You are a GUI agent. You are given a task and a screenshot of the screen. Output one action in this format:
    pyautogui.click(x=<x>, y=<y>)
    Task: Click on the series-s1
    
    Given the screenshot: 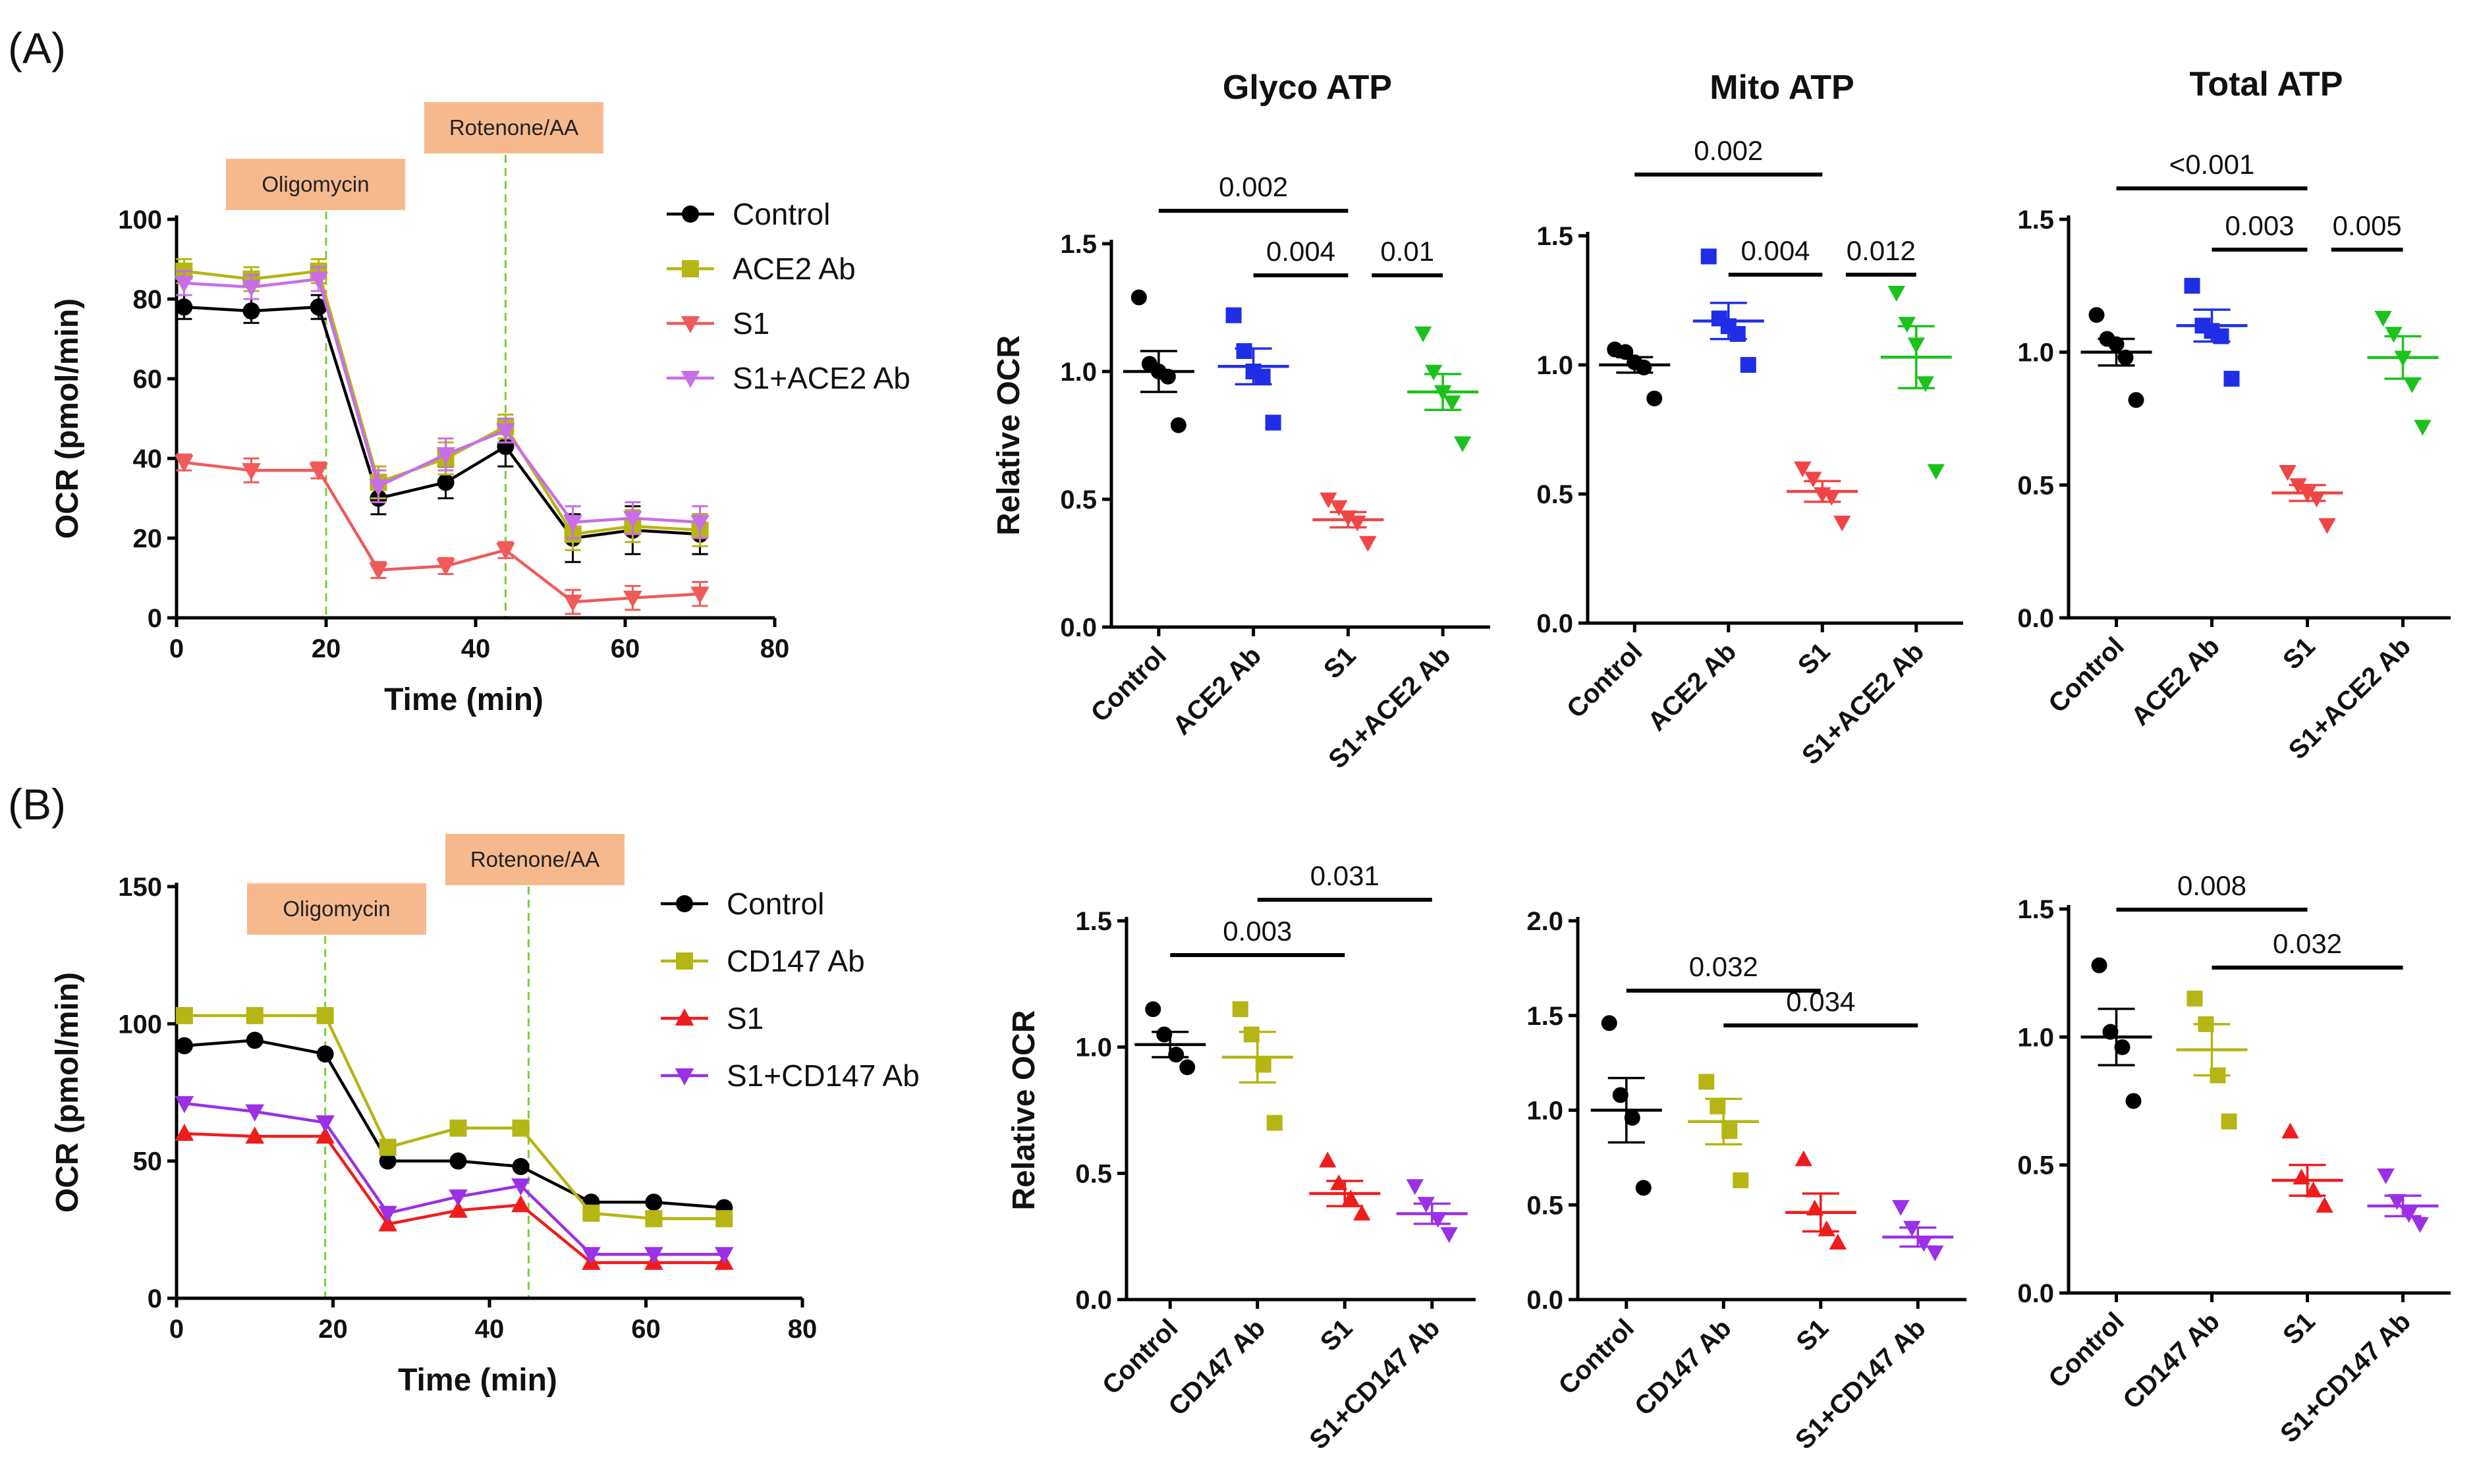 What is the action you would take?
    pyautogui.click(x=443, y=534)
    